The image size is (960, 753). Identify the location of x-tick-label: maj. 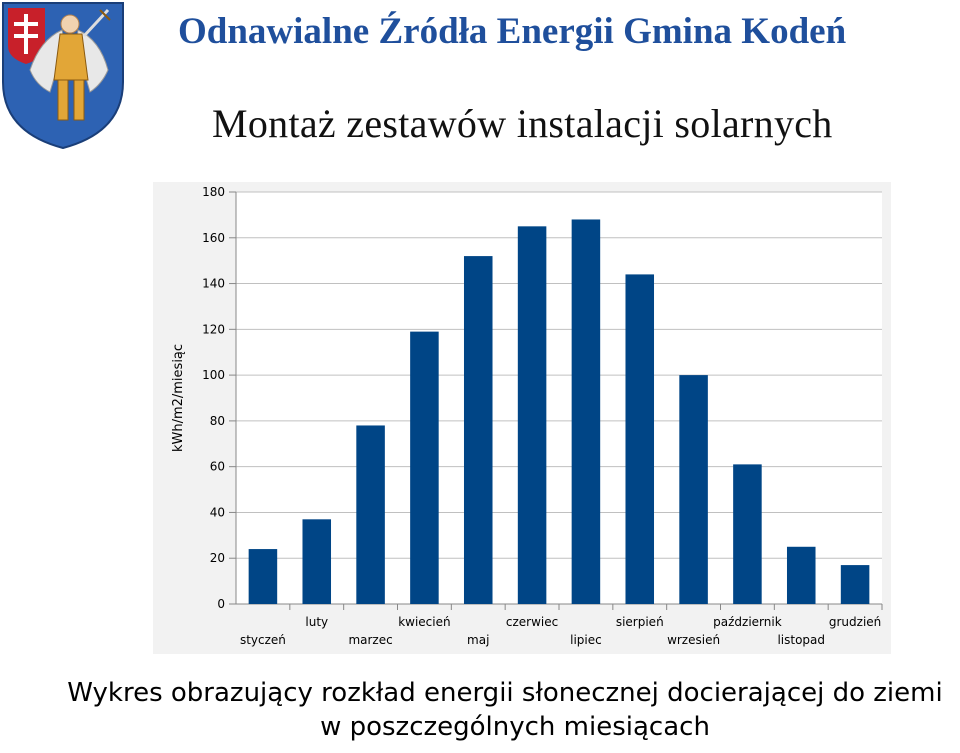
(478, 640).